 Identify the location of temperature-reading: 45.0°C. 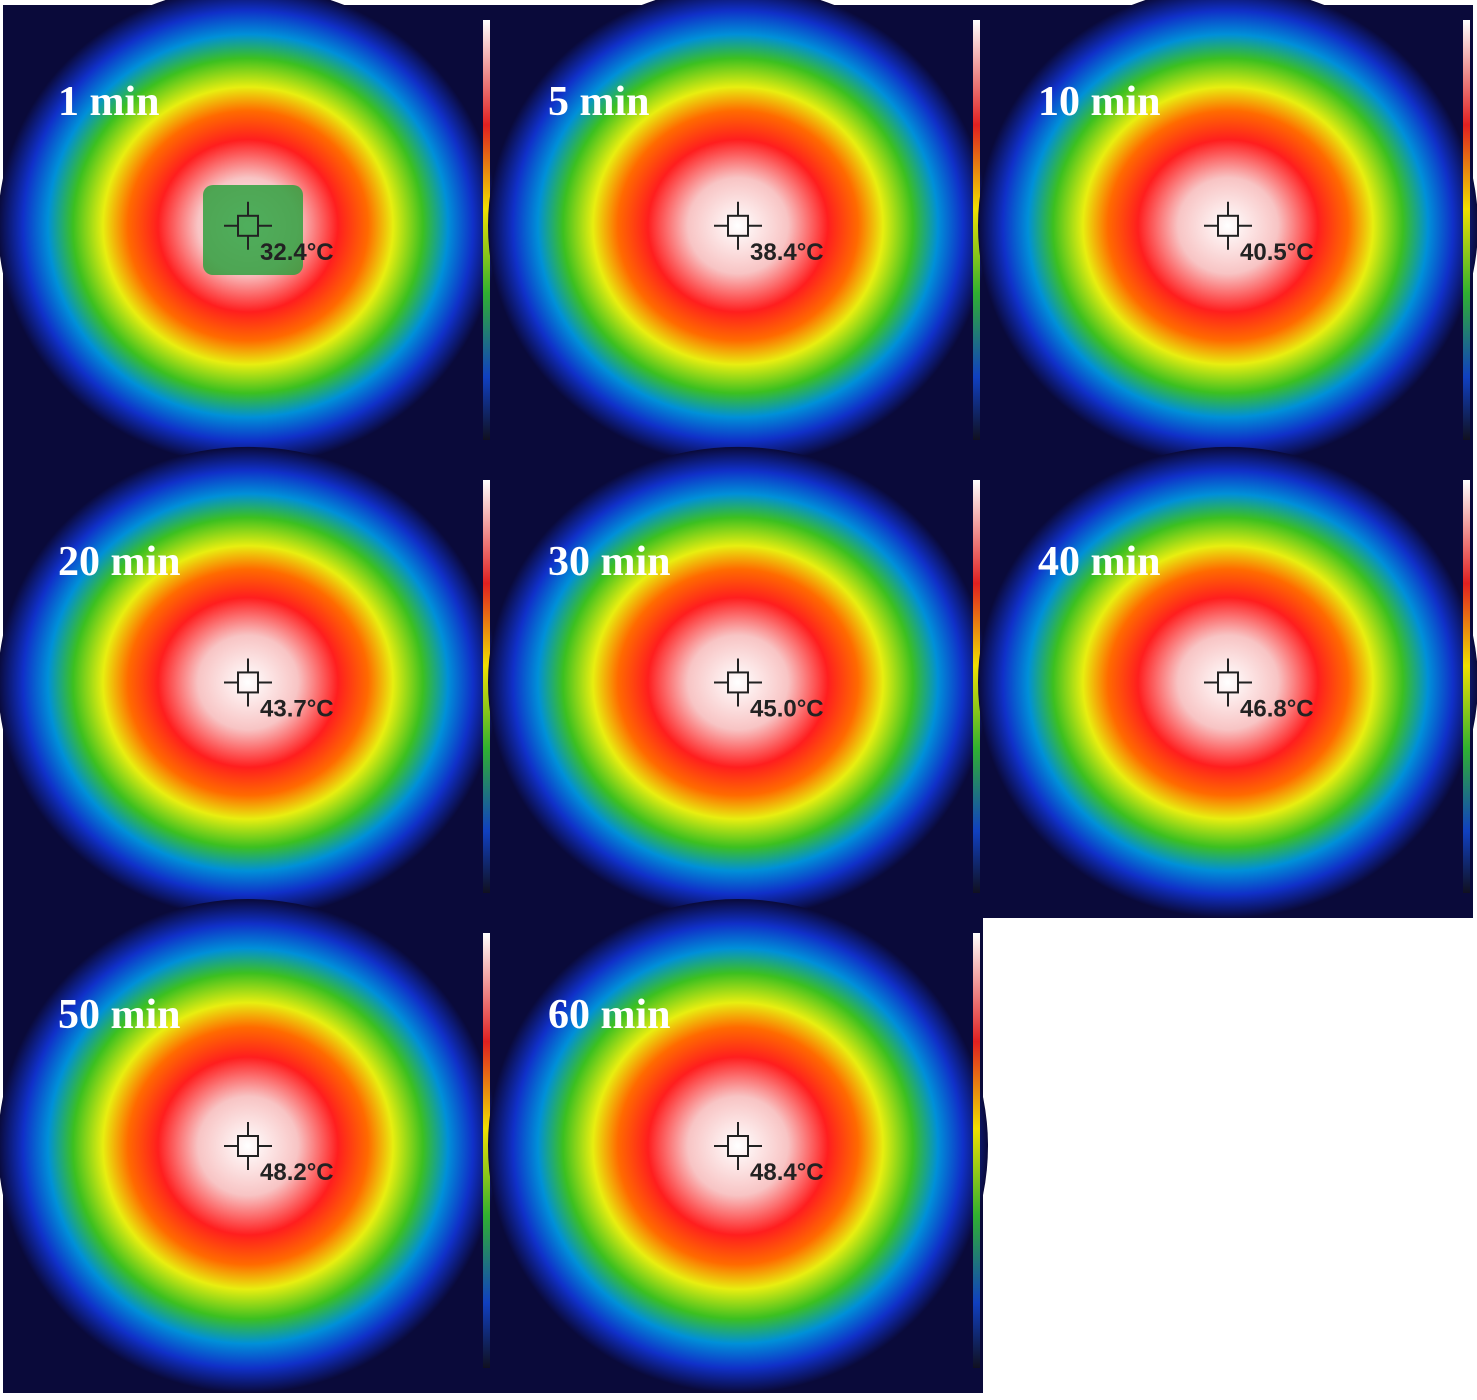
(787, 708).